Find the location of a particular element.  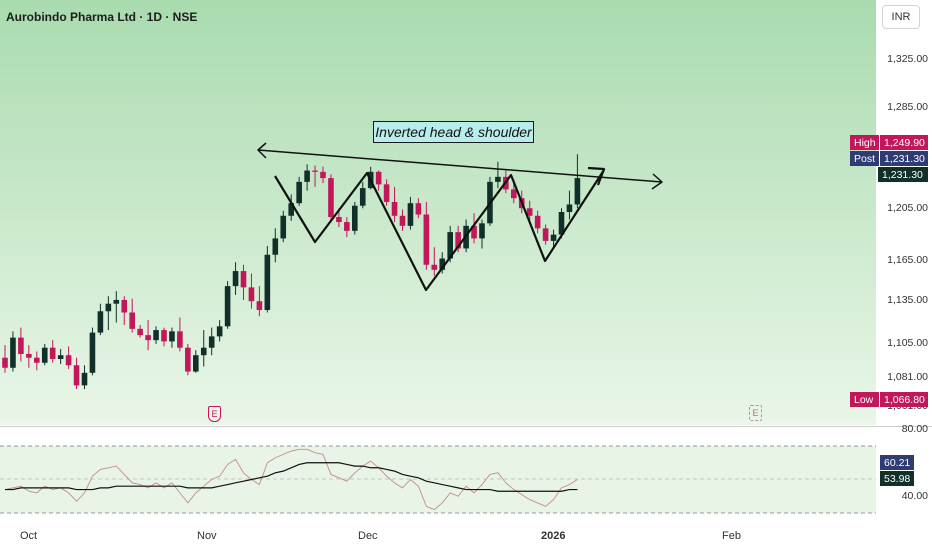

price-label: 1,135.00 is located at coordinates (907, 300).